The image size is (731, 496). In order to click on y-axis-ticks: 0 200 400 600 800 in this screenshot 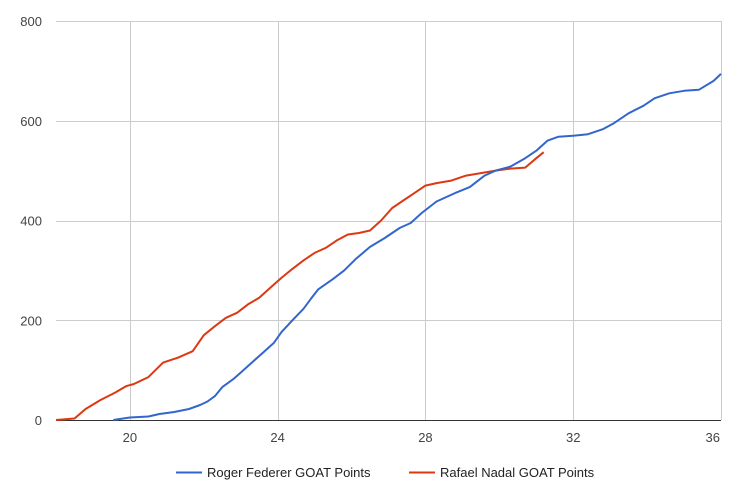, I will do `click(31, 221)`.